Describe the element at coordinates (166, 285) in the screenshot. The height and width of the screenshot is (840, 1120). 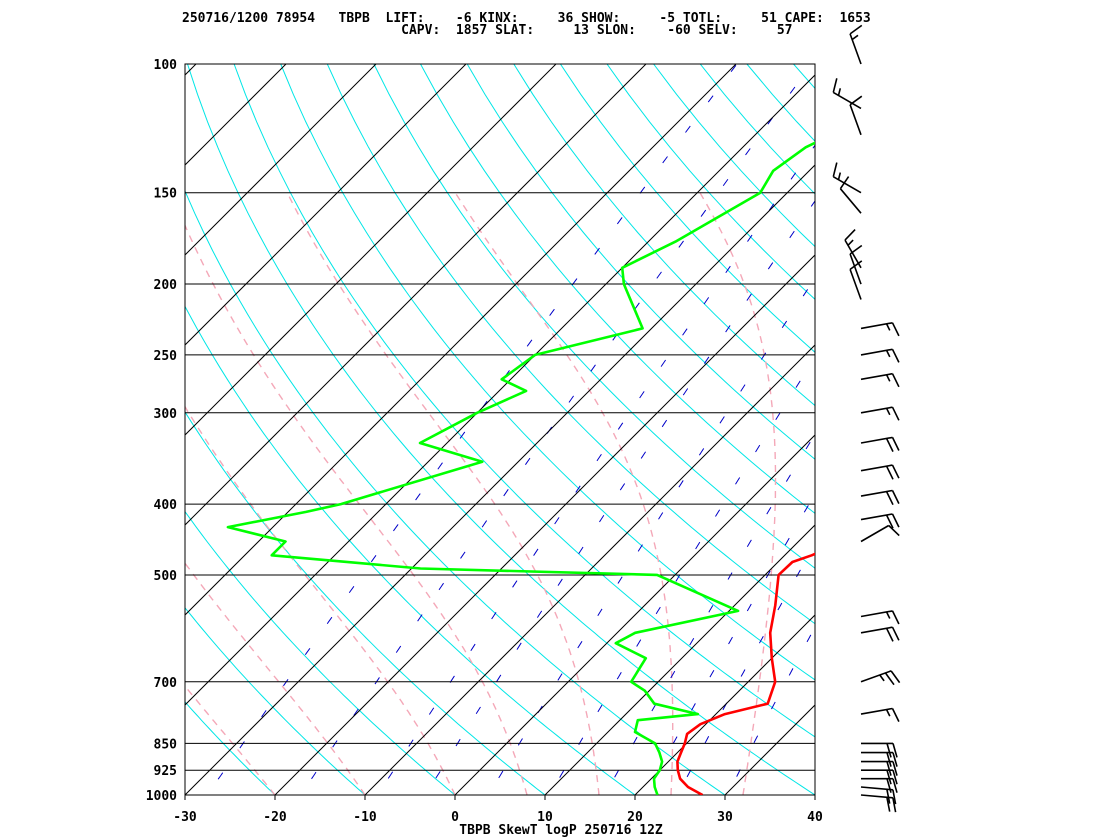
I see `pressure-tick-label: 200` at that location.